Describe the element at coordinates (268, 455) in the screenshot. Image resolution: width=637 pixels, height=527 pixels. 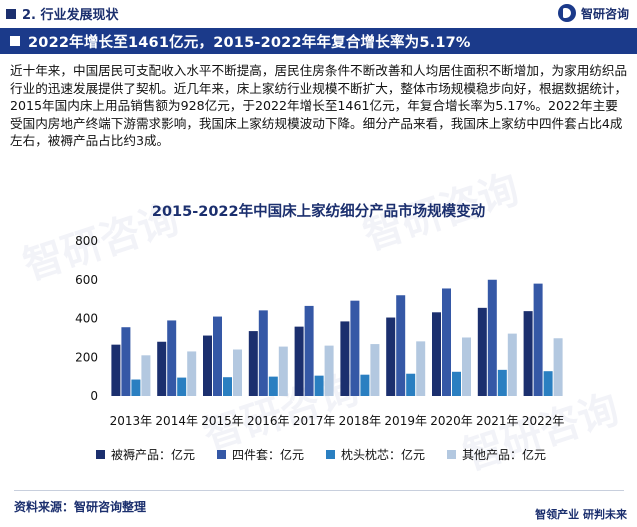
I see `legend-label: 四件套：亿元` at that location.